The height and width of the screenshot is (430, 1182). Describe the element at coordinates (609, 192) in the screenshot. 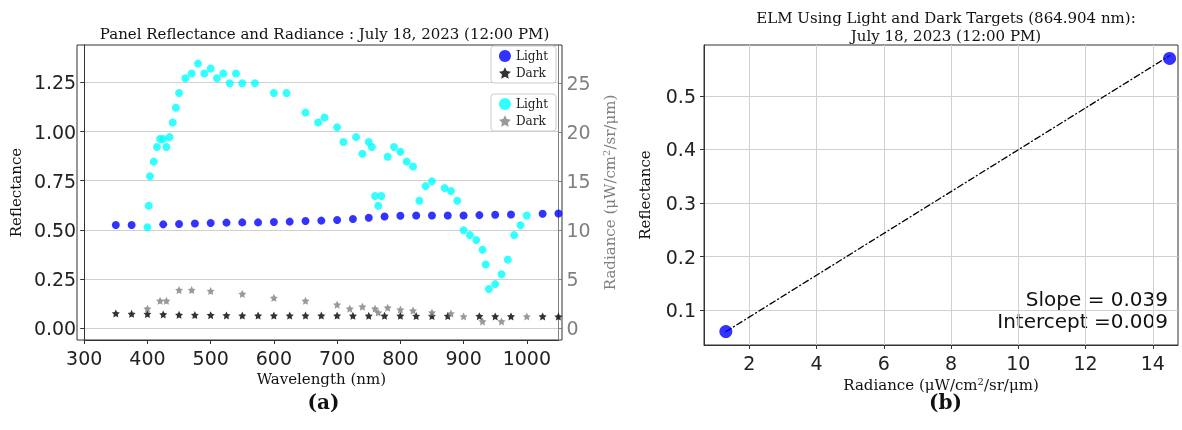

I see `y2-axis-title: Radiance (μW/cm2/sr/μm)` at that location.